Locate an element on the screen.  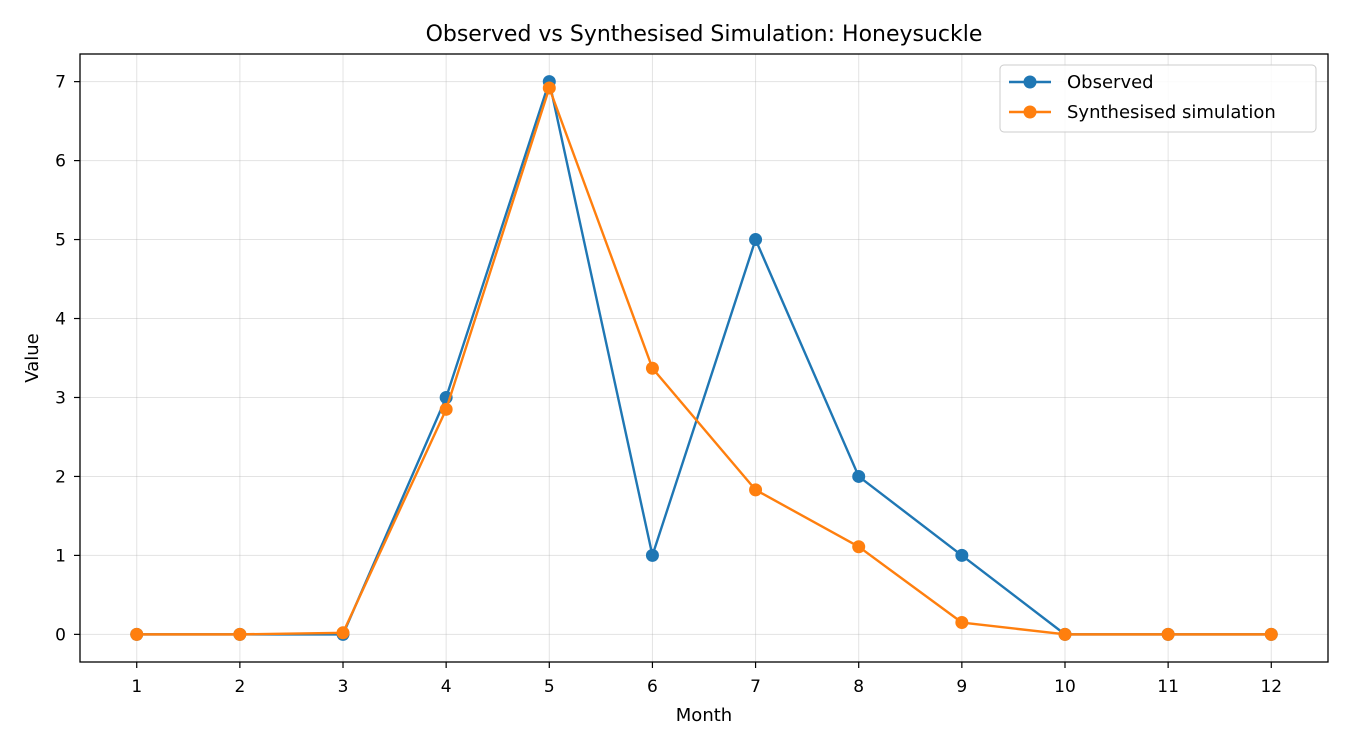
x-tick-label: 8 is located at coordinates (858, 687).